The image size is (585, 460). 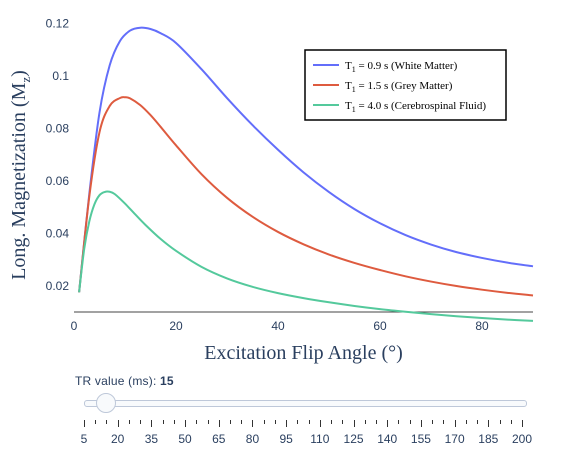 What do you see at coordinates (118, 439) in the screenshot?
I see `slider-tick-label: 20` at bounding box center [118, 439].